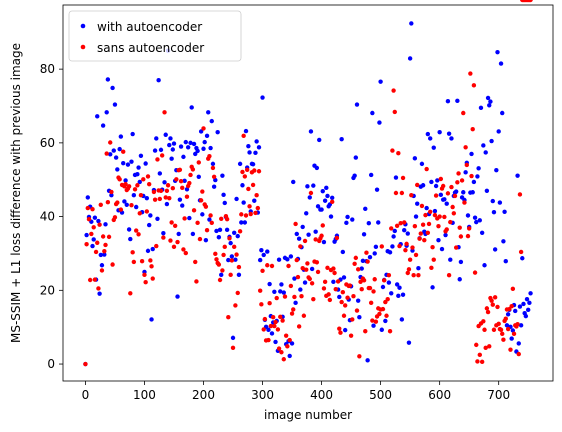  Describe the element at coordinates (296, 391) in the screenshot. I see `x-axis: 0 100 200 300 400 500 600 700` at that location.